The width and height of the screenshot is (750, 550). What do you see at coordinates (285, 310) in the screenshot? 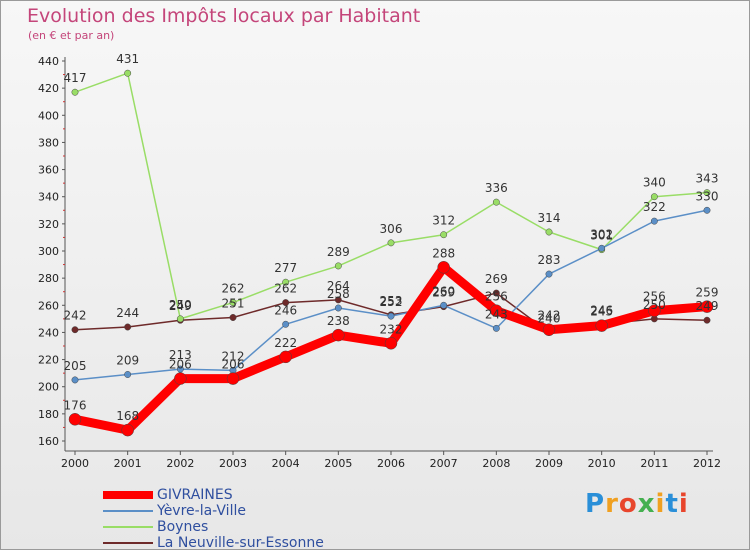
I see `data-label: 246` at bounding box center [285, 310].